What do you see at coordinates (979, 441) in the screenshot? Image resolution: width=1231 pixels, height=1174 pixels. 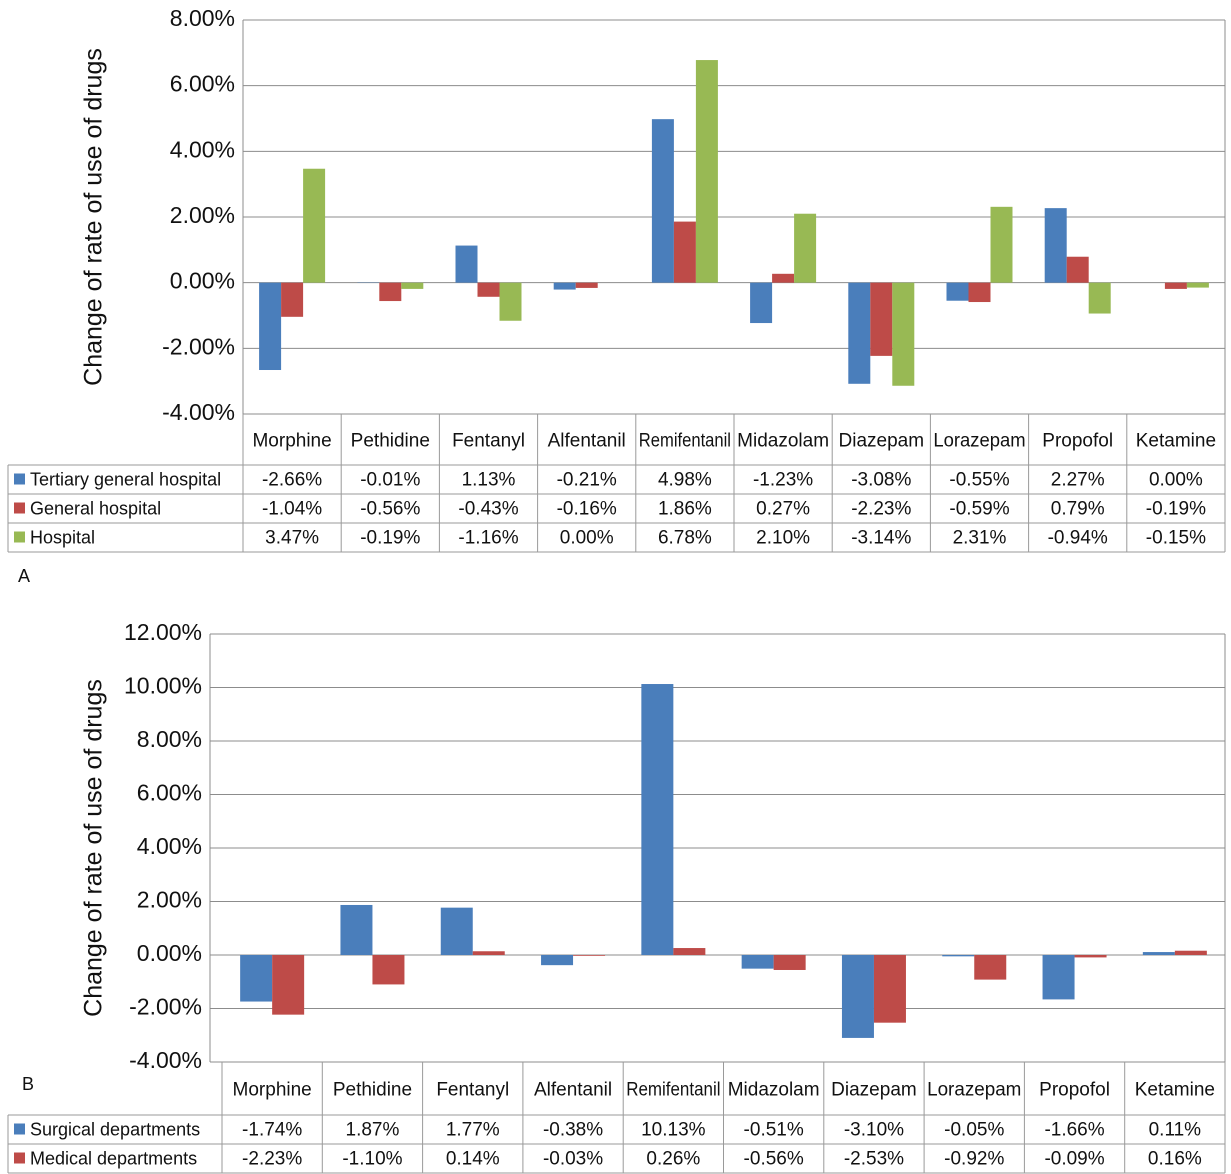 I see `category-label: Lorazepam` at bounding box center [979, 441].